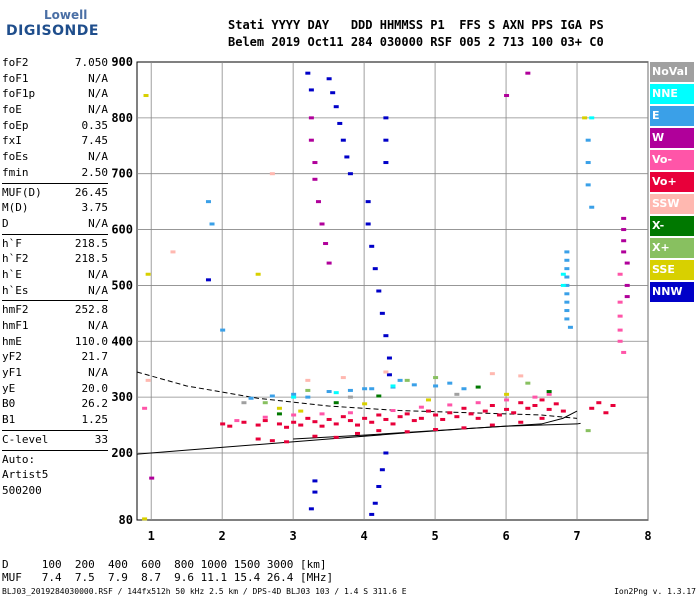 The image size is (700, 600). Describe the element at coordinates (95, 420) in the screenshot. I see `param-value: 1.25` at that location.